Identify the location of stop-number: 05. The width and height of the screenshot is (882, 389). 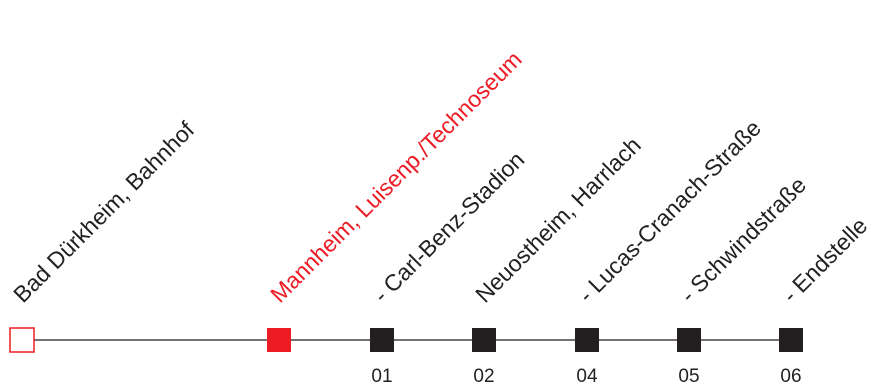
(688, 376).